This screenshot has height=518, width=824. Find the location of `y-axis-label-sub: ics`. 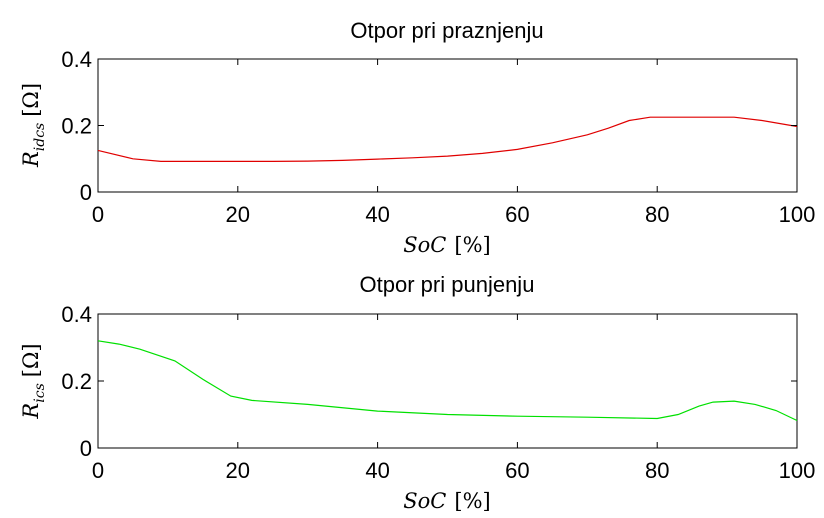

y-axis-label-sub: ics is located at coordinates (40, 393).